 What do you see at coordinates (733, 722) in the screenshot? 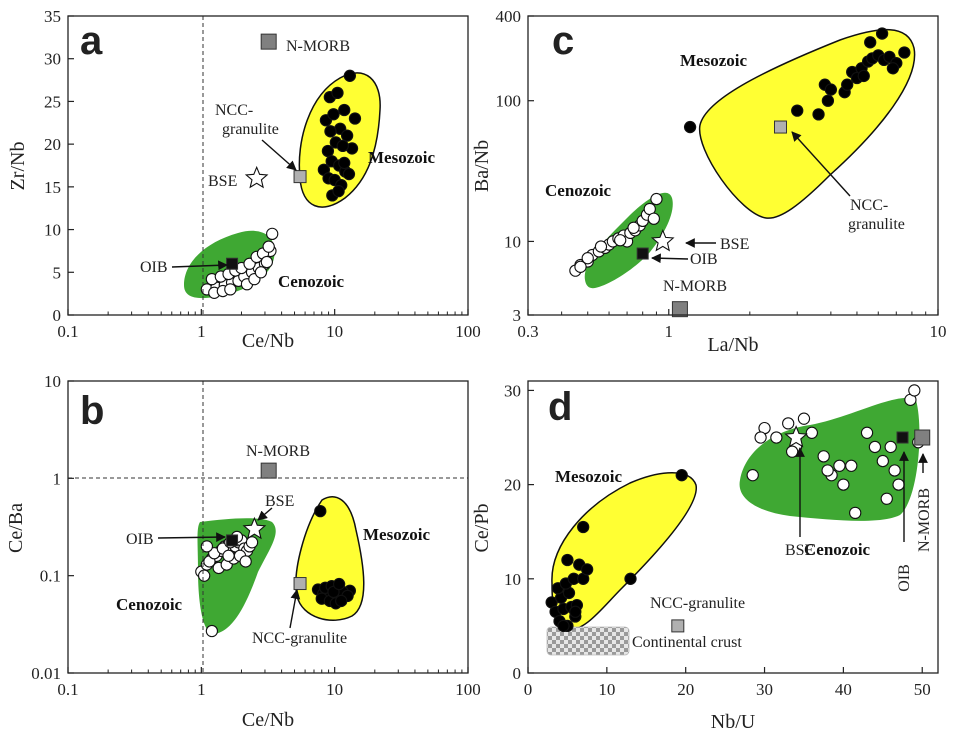
I see `panel-d-xlabel: Nb/U` at bounding box center [733, 722].